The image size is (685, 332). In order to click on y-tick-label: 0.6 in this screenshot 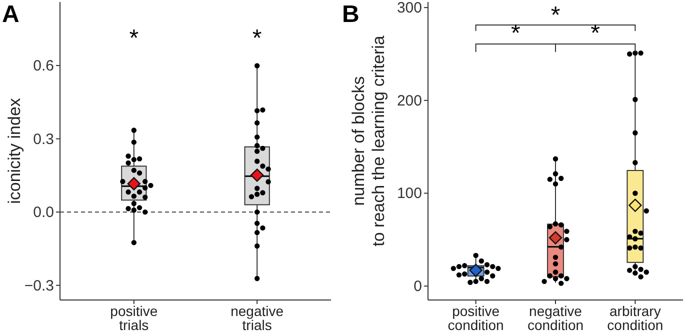, I will do `click(43, 66)`.